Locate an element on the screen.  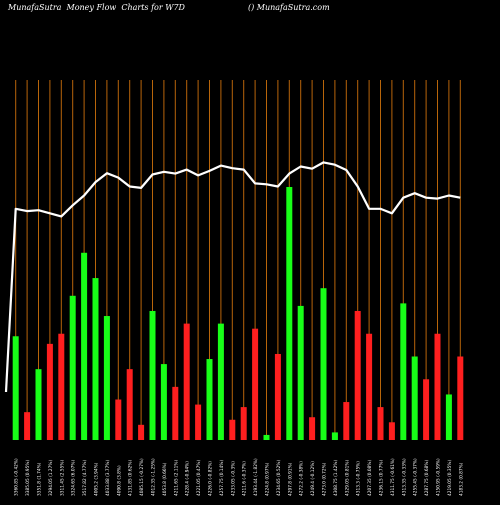
x-tick-label: 4311.75 (-0.61%) is located at coordinates (393, 477).